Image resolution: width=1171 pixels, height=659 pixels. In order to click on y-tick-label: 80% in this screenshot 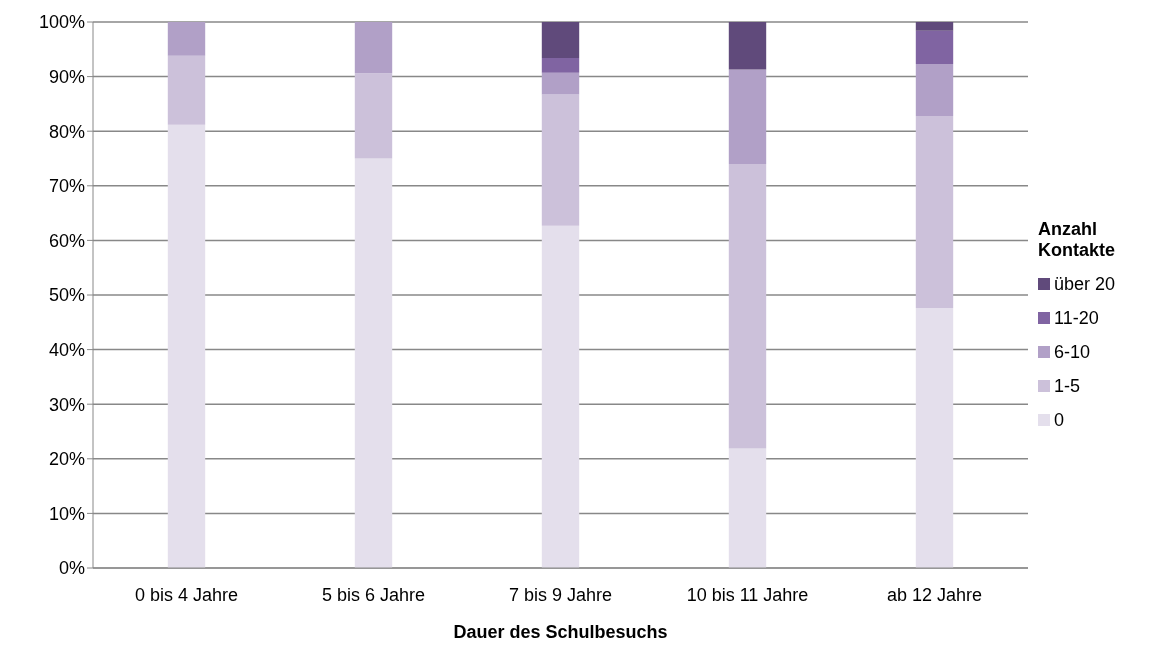, I will do `click(66, 131)`.